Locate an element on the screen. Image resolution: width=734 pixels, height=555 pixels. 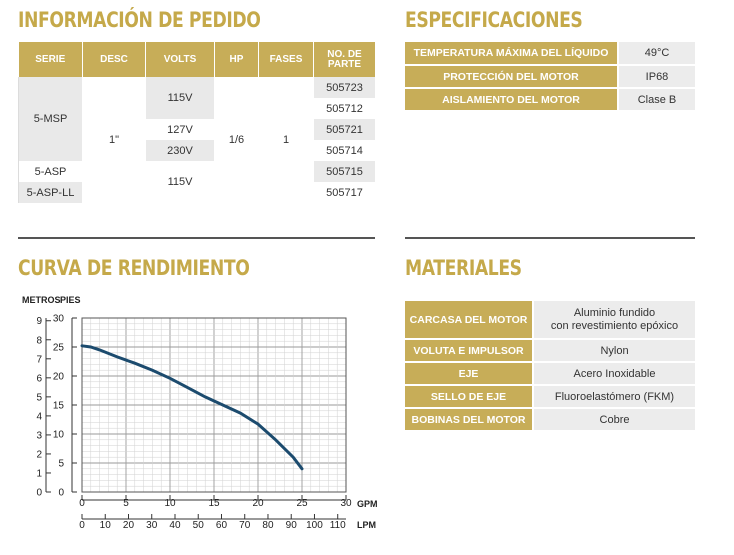
material-label: EJE is located at coordinates (469, 374).